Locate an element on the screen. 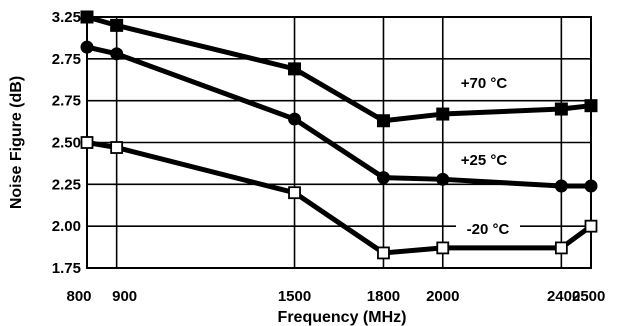  y-tick-labels: 1.75 2.00 2.25 2.50 2.75 2.75 3.25 is located at coordinates (66, 143).